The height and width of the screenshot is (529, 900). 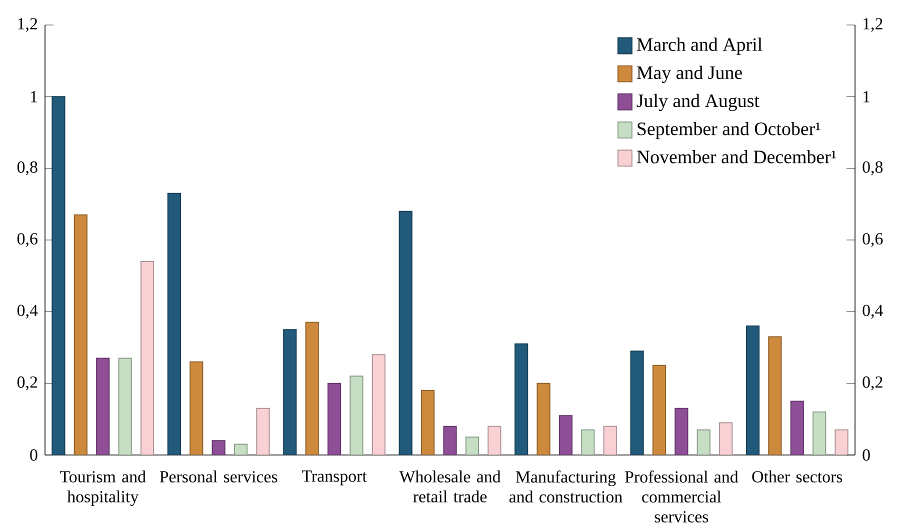 What do you see at coordinates (681, 496) in the screenshot?
I see `x-tick-label: Professional and commercial services` at bounding box center [681, 496].